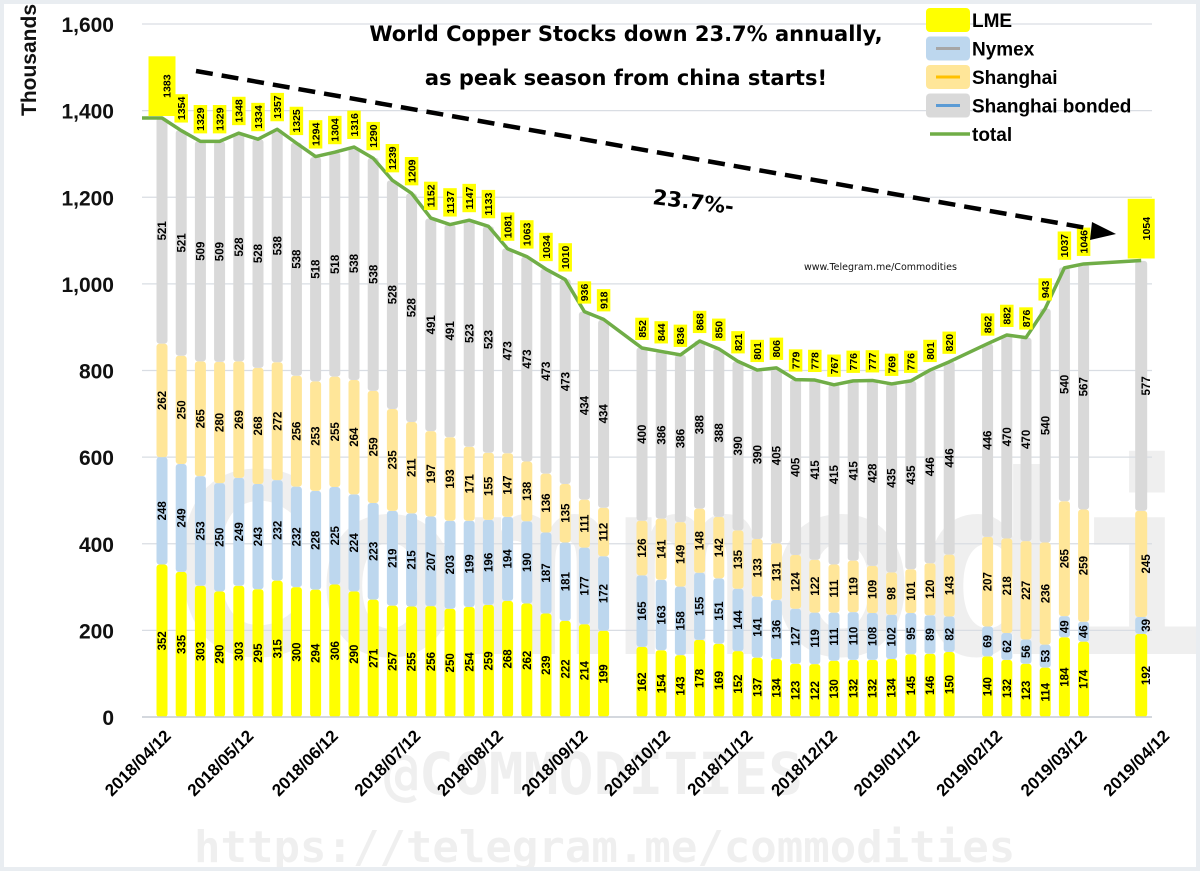 This screenshot has width=1200, height=871. Describe the element at coordinates (509, 484) in the screenshot. I see `segment-value-label: 147` at that location.